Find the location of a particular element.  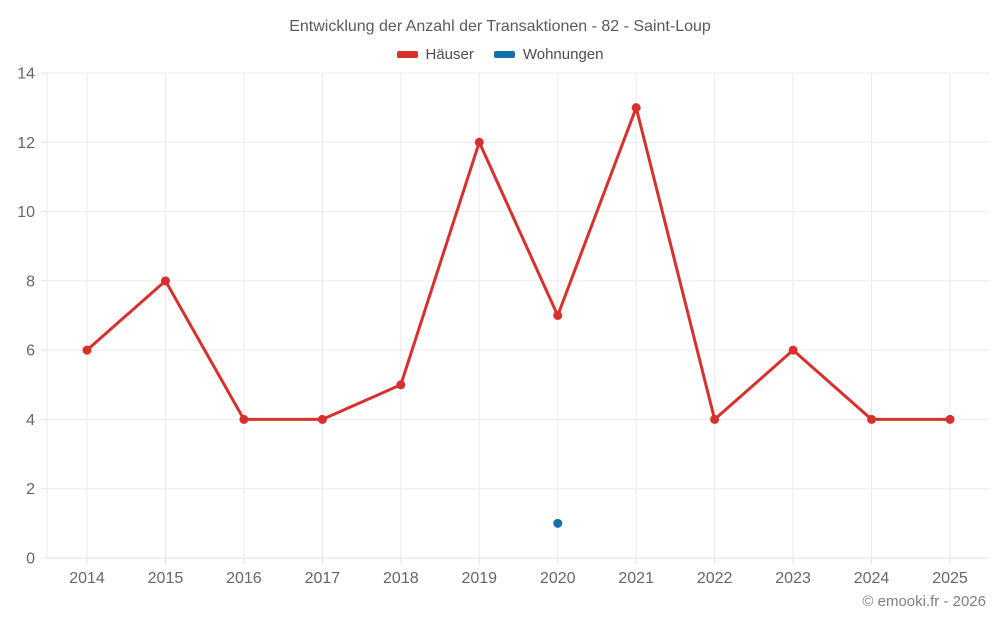

y-tick-label: 0 is located at coordinates (30, 559).